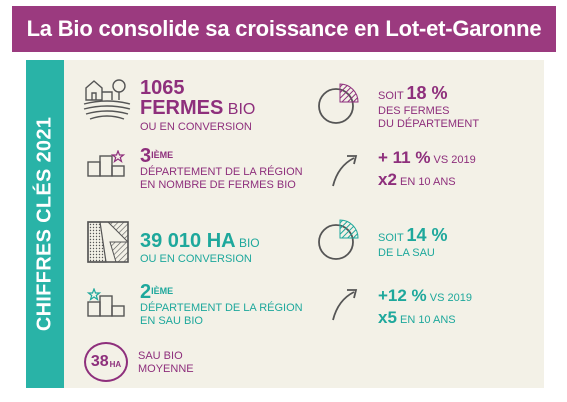 This screenshot has height=402, width=567. Describe the element at coordinates (162, 155) in the screenshot. I see `farms-rank-suffix: IÈME` at that location.